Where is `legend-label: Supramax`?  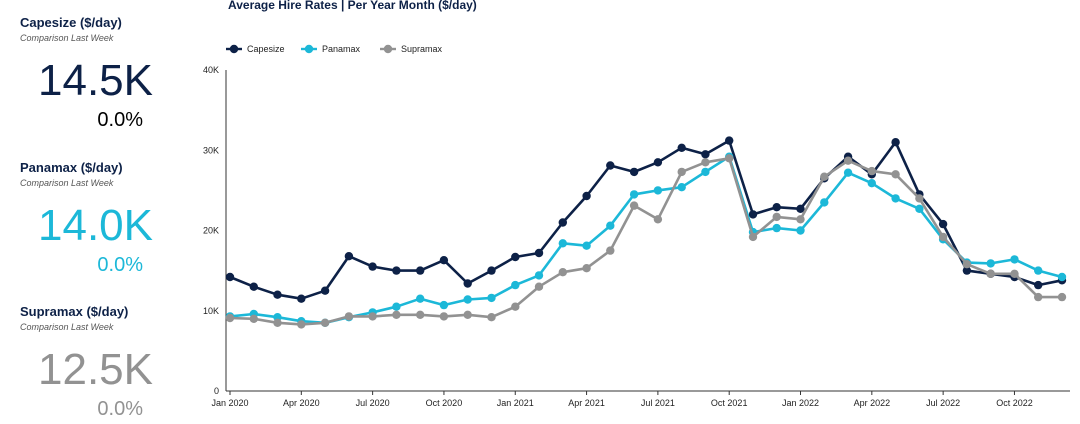 legend-label: Supramax is located at coordinates (422, 49).